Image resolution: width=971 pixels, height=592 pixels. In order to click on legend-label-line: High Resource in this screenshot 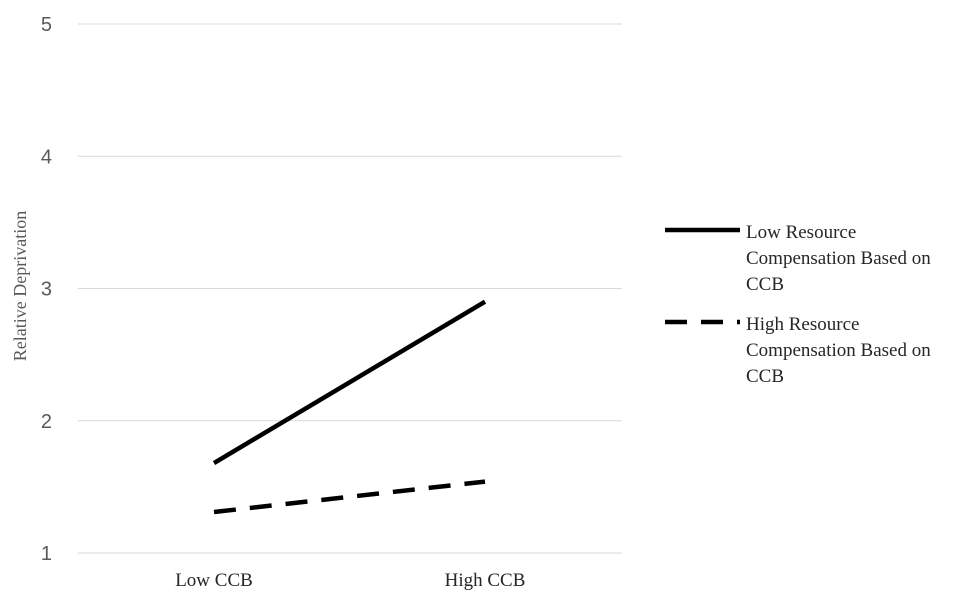, I will do `click(802, 324)`.